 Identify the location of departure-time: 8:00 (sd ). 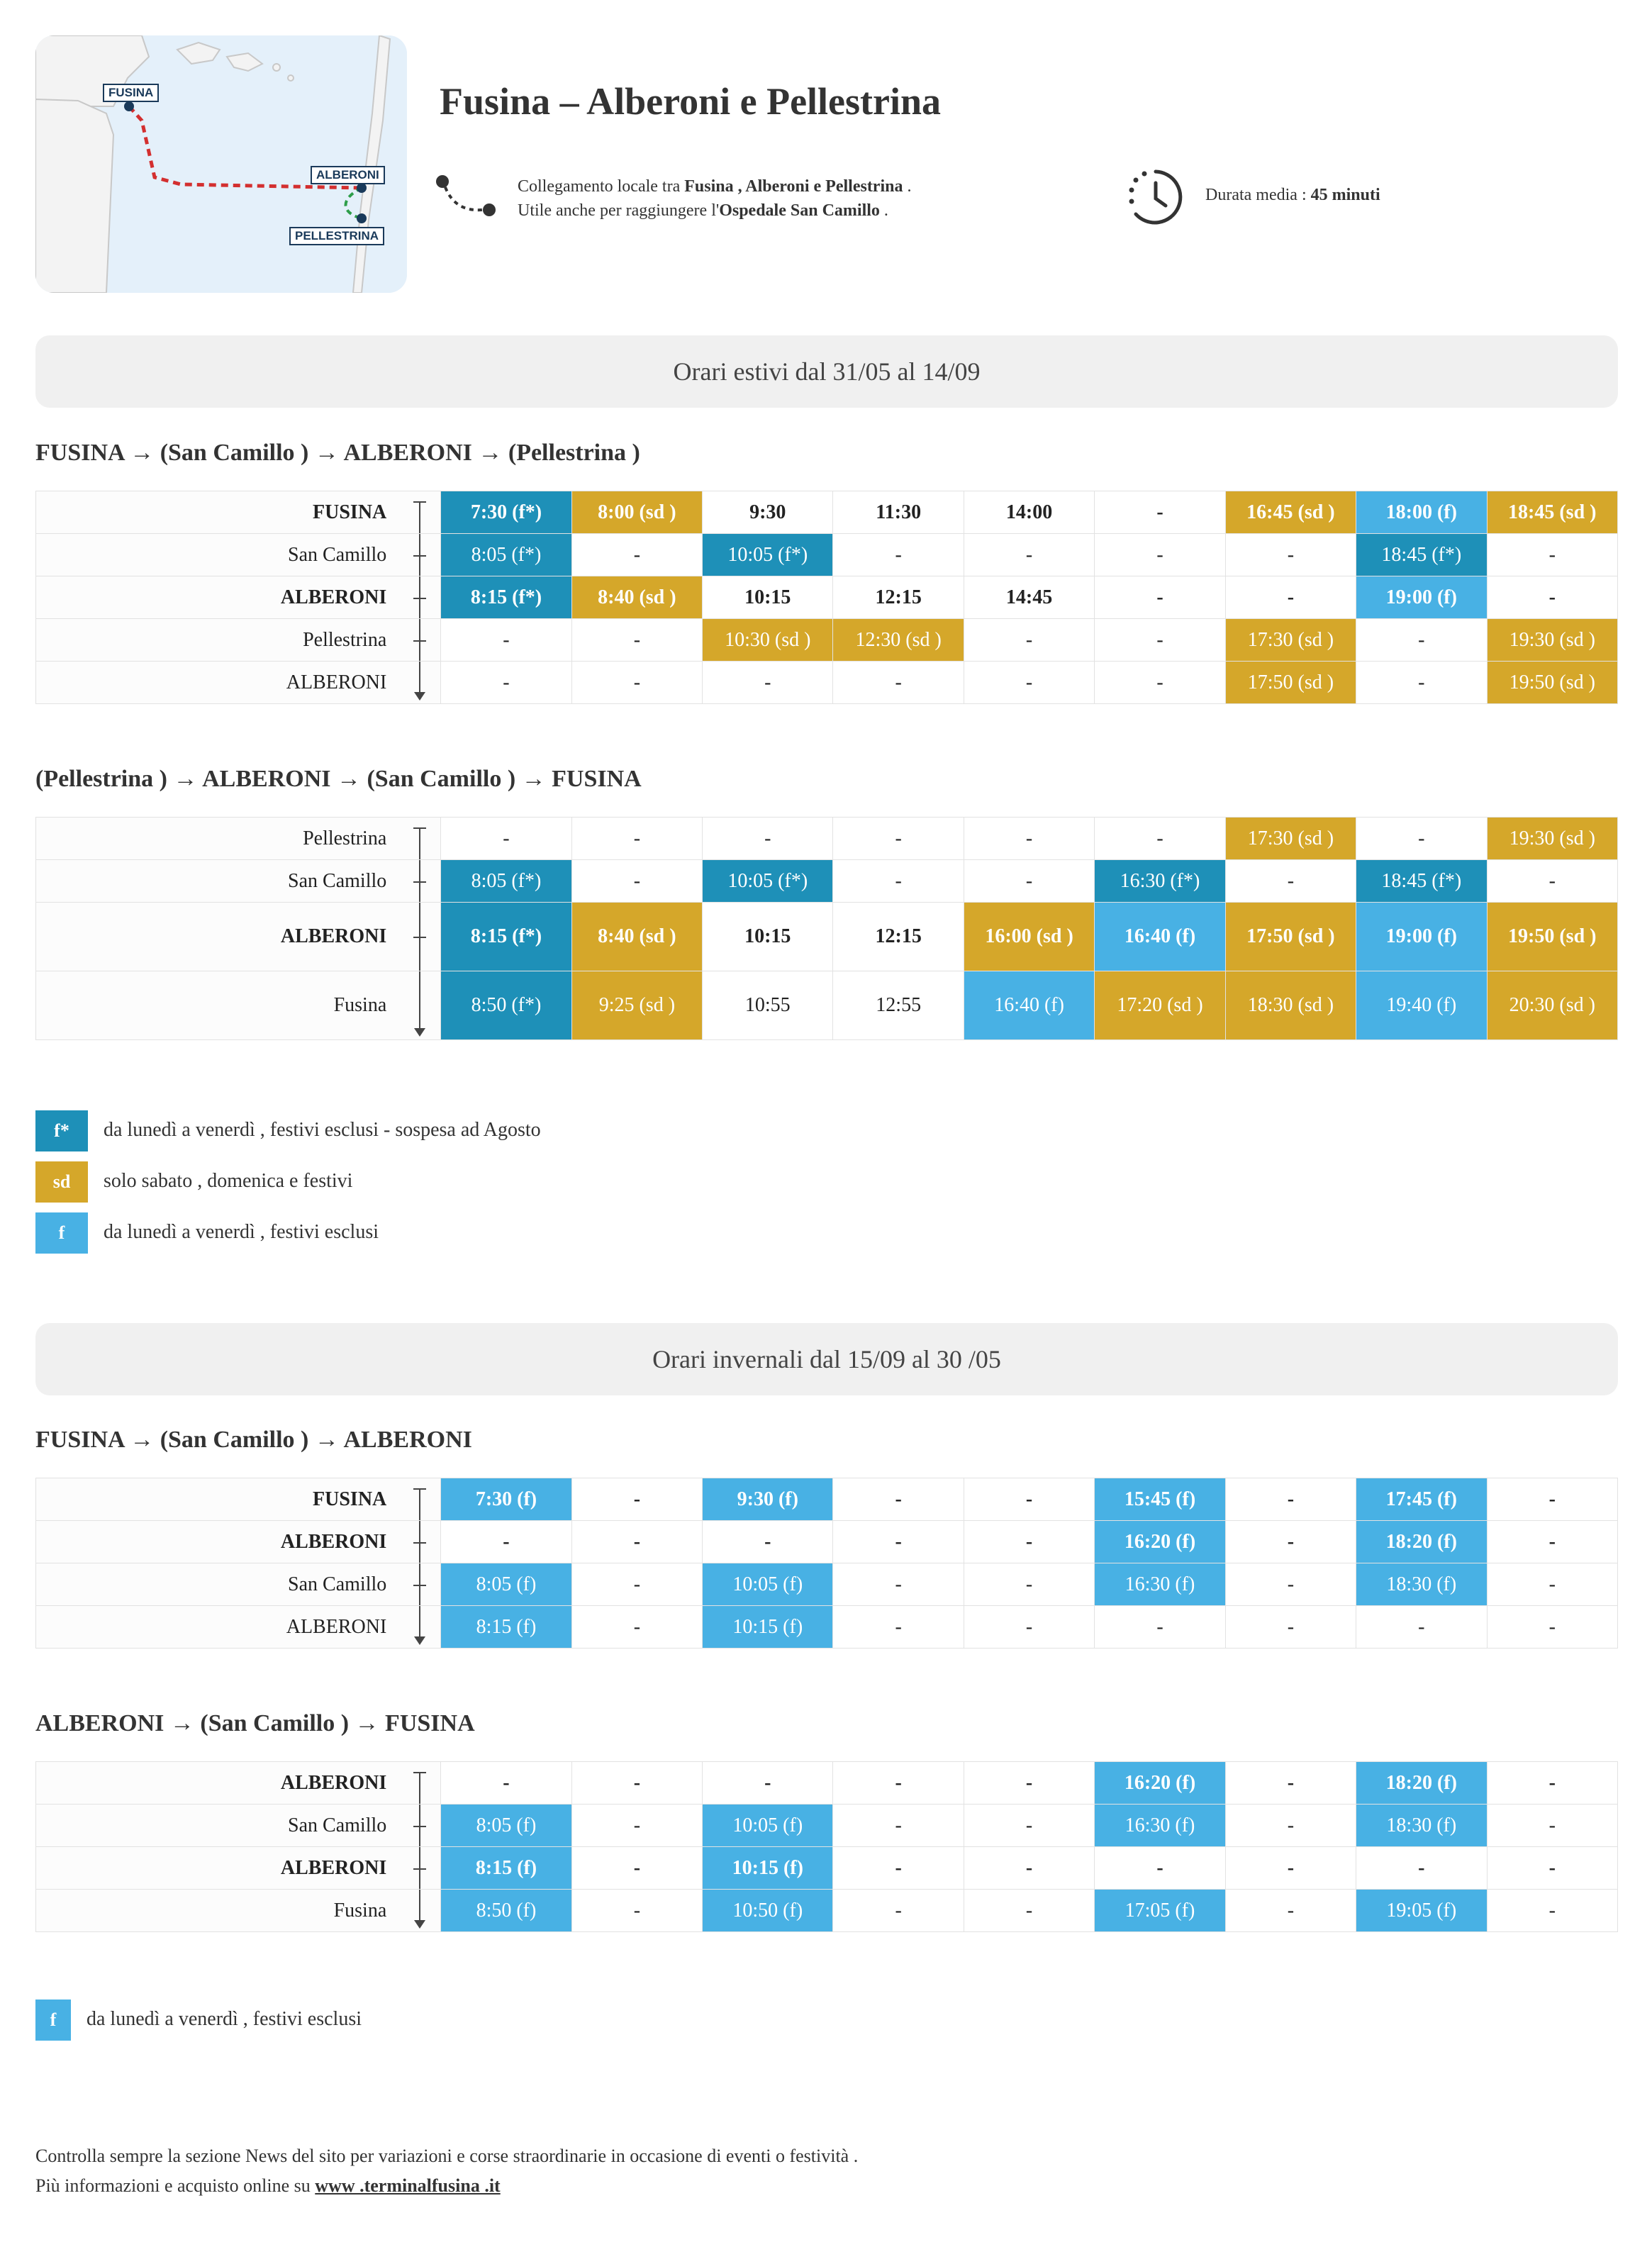
(637, 512).